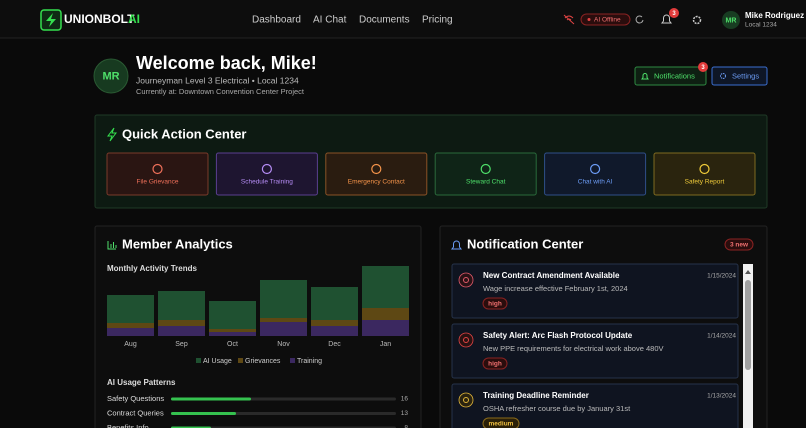  What do you see at coordinates (456, 245) in the screenshot?
I see `notification-panel-icon` at bounding box center [456, 245].